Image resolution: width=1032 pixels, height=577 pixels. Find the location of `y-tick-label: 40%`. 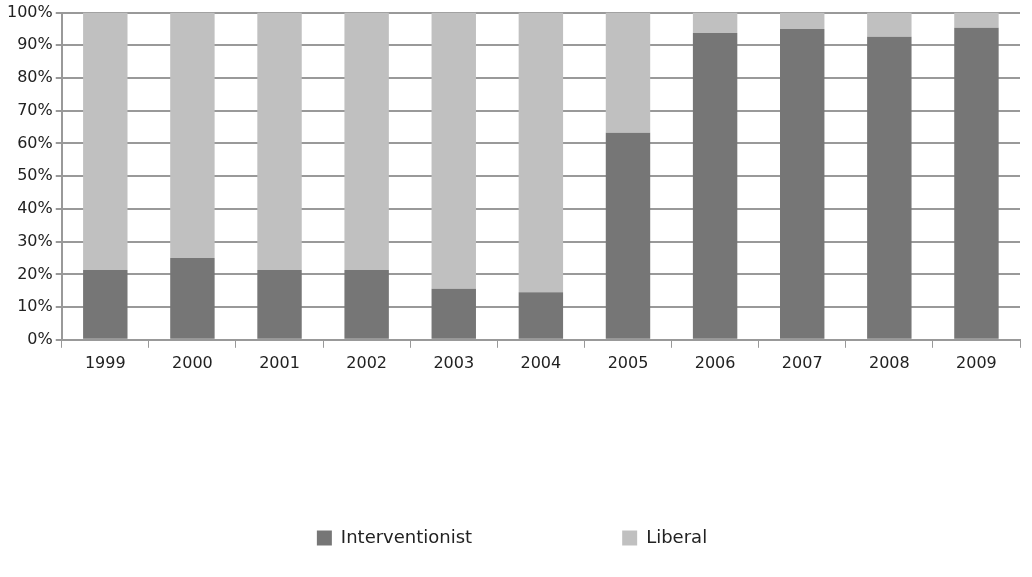

y-tick-label: 40% is located at coordinates (35, 208).